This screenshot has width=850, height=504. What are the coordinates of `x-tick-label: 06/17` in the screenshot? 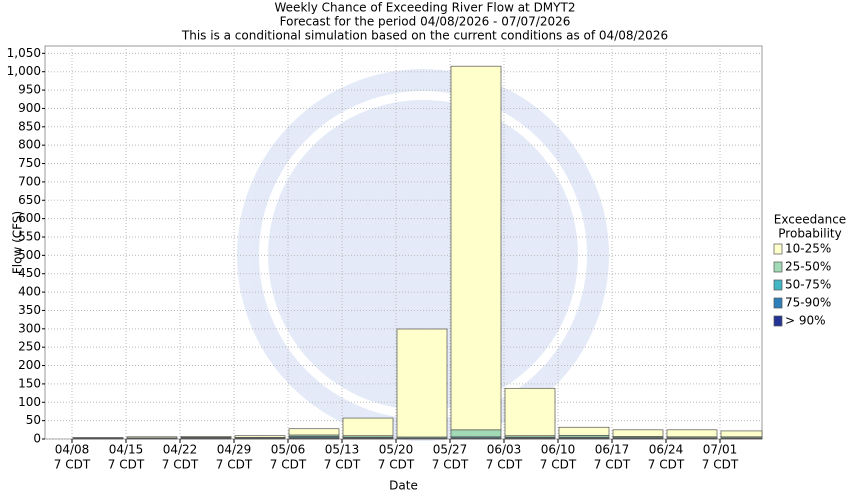 It's located at (612, 450).